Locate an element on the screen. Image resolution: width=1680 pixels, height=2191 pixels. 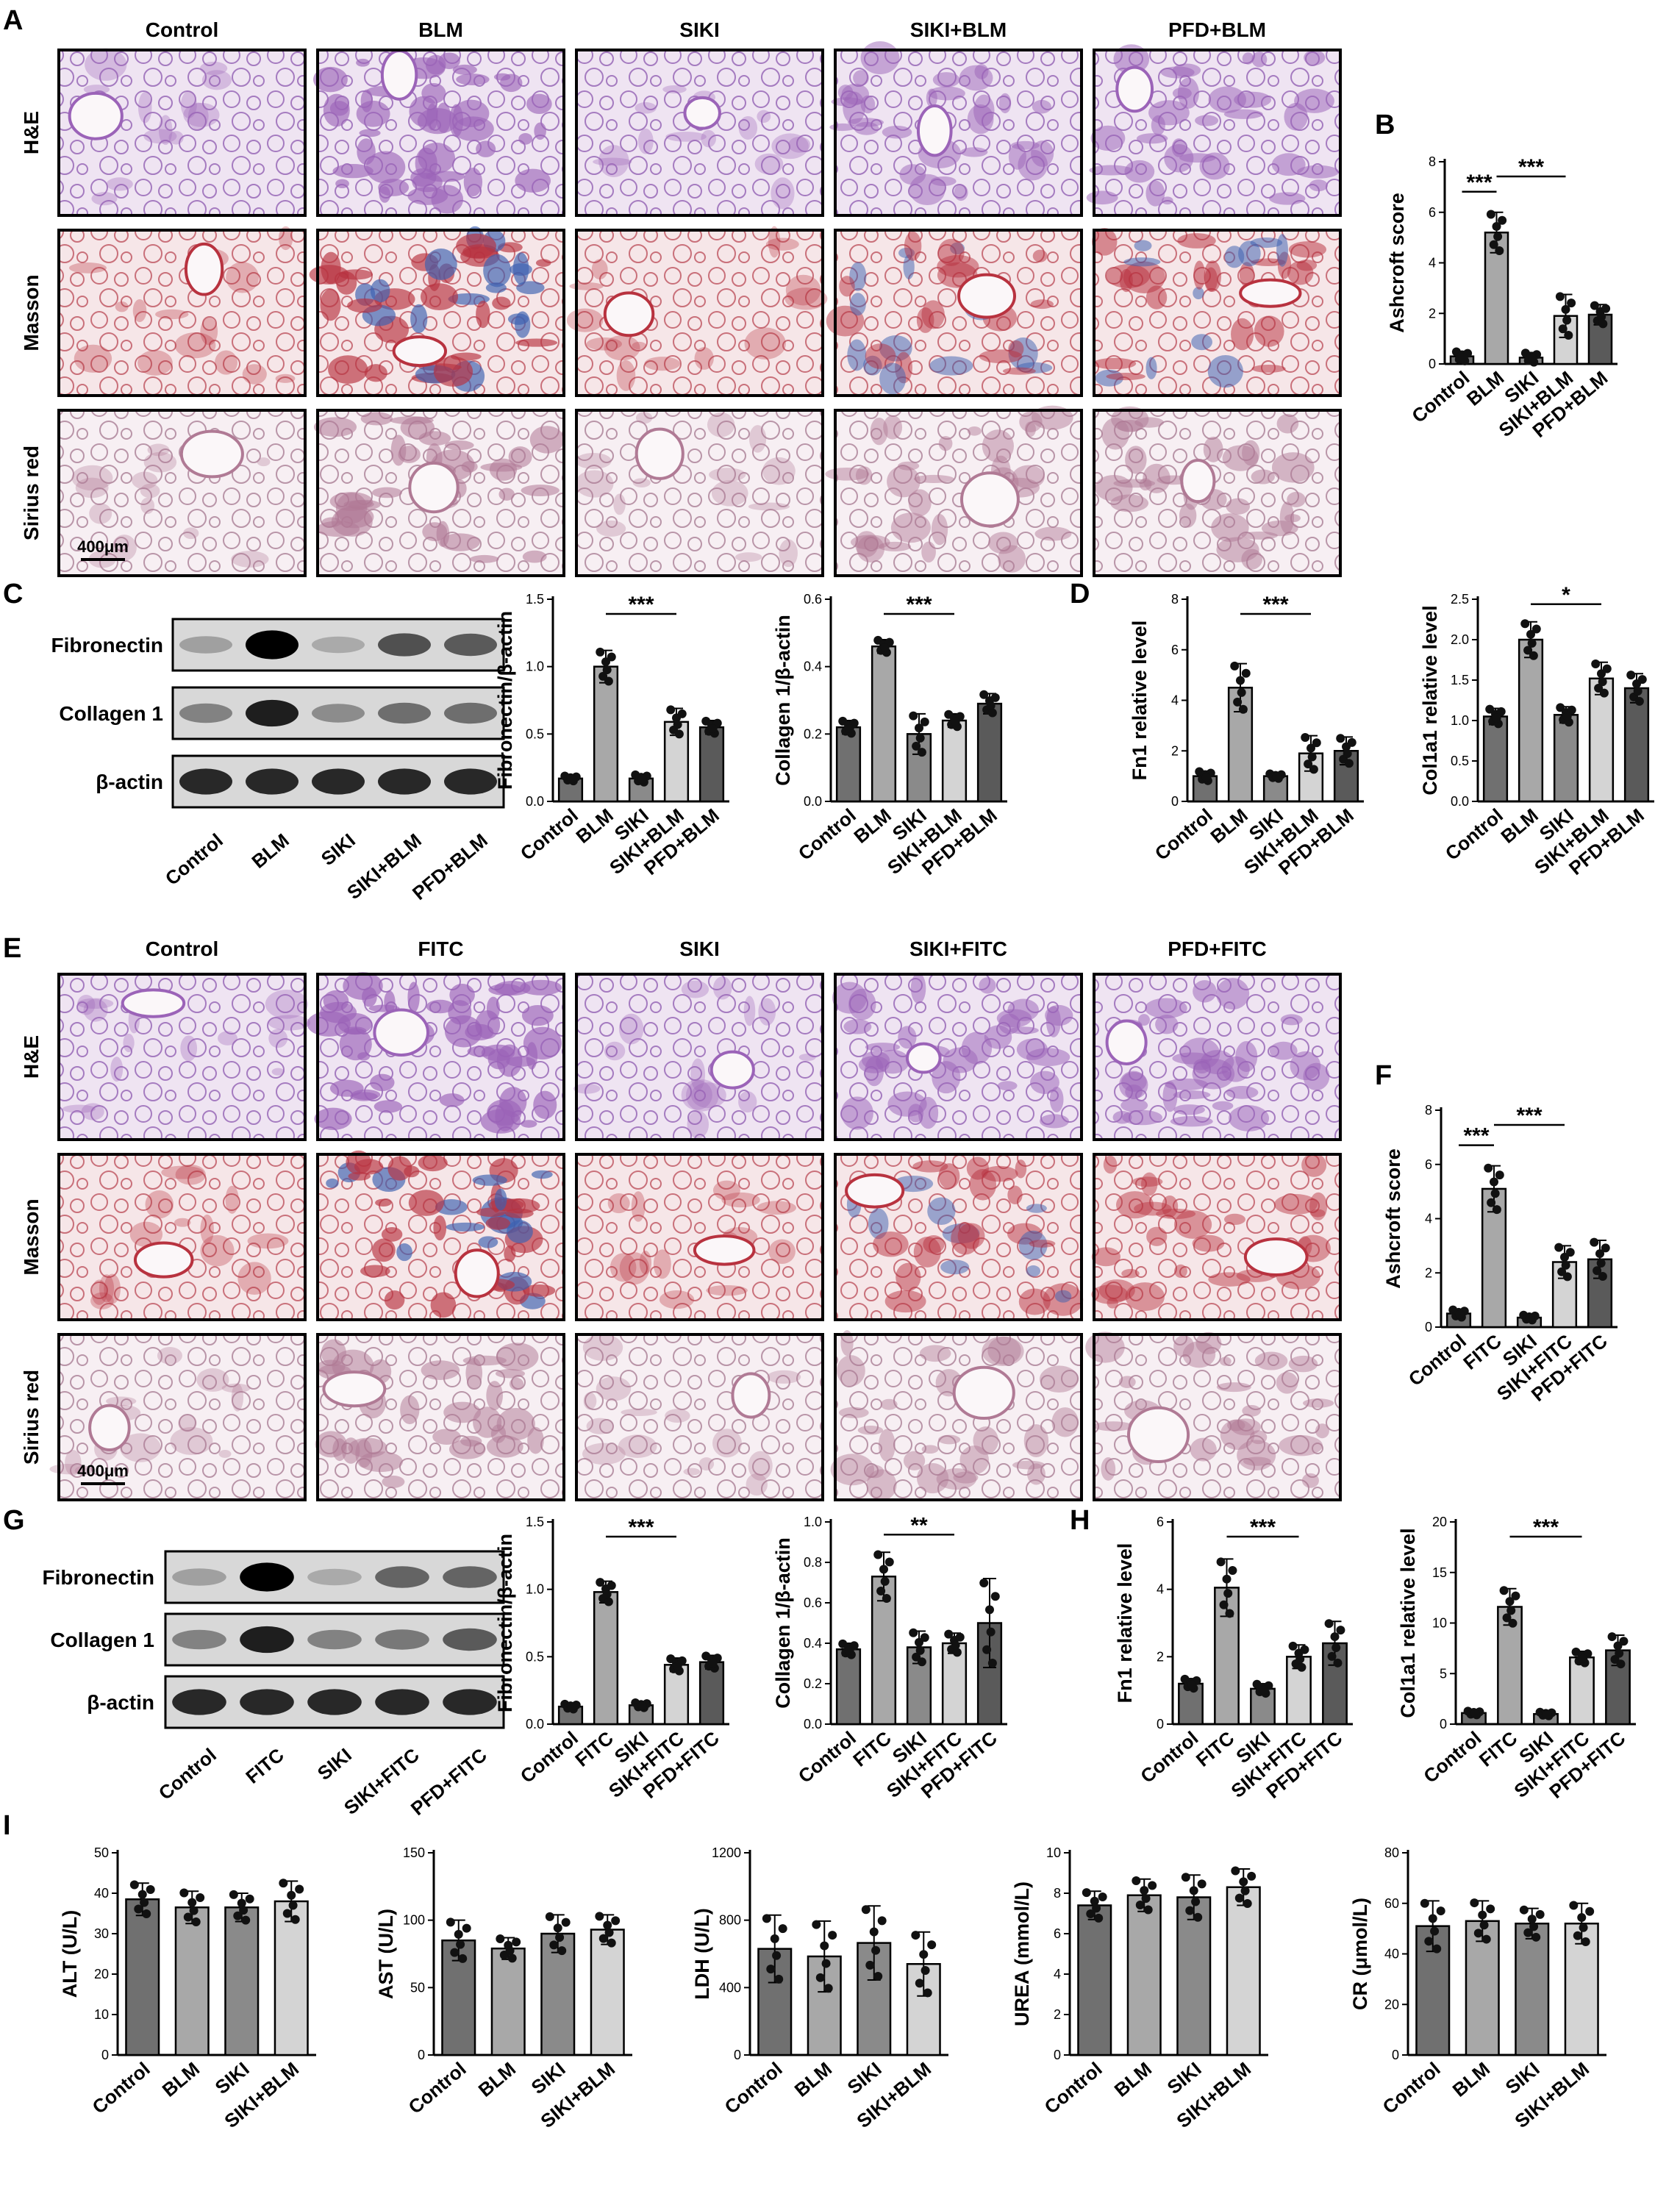
y-tick-label: 0.6 is located at coordinates (813, 600).